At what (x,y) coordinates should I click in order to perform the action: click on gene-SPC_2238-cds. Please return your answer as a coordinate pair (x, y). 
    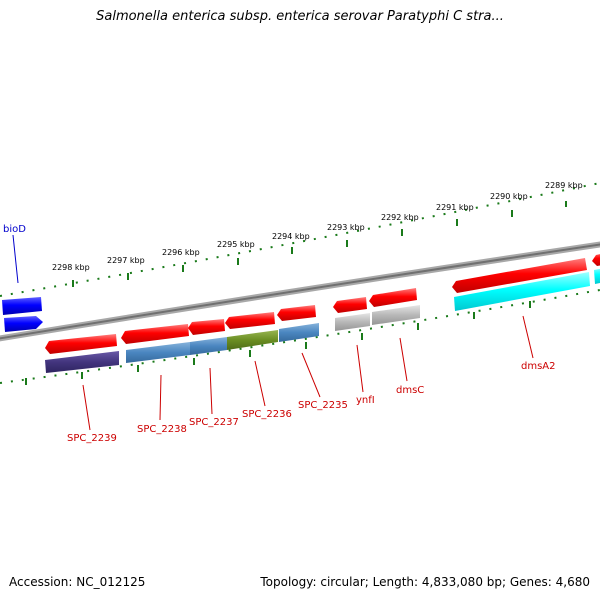
    Looking at the image, I should click on (155, 334).